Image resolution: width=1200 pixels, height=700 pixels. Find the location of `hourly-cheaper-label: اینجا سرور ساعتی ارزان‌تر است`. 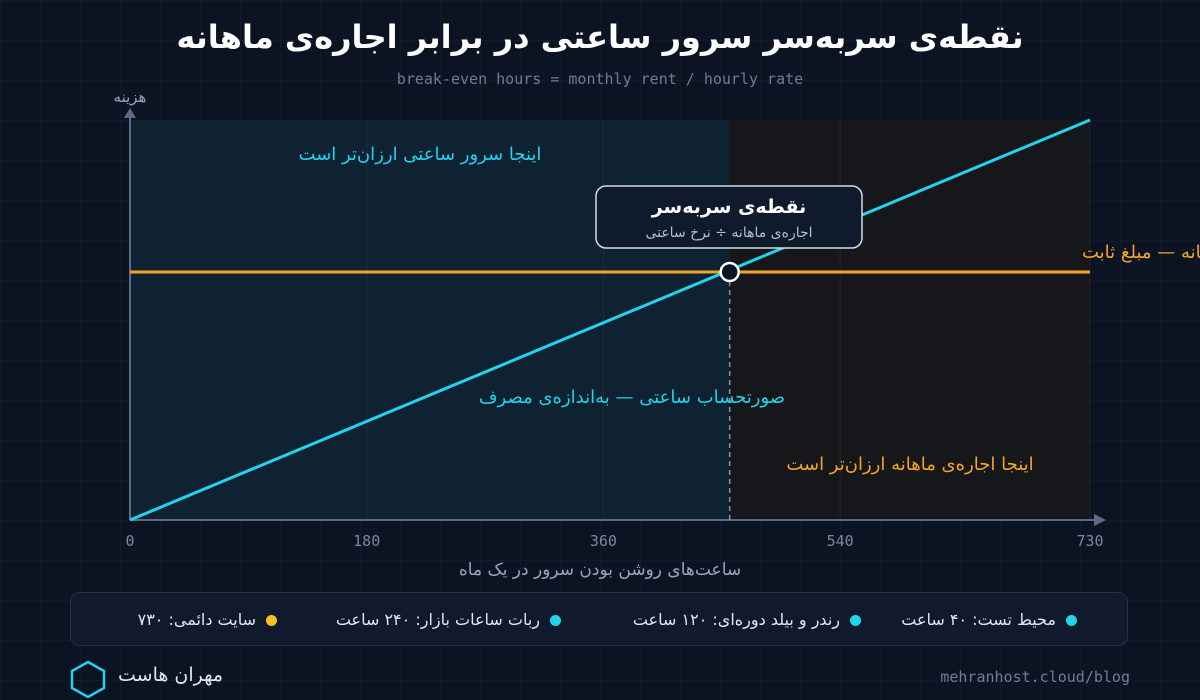

hourly-cheaper-label: اینجا سرور ساعتی ارزان‌تر است is located at coordinates (420, 154).